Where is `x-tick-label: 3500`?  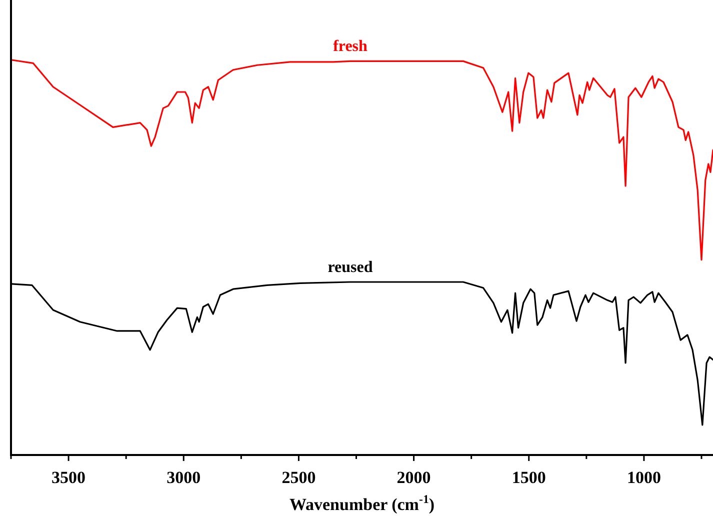
x-tick-label: 3500 is located at coordinates (69, 477).